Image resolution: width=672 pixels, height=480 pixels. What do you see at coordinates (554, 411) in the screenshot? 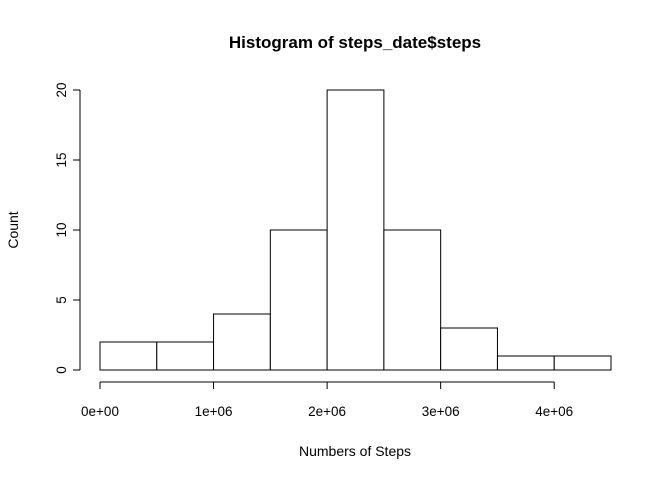
I see `x-tick-label: 4e+06` at bounding box center [554, 411].